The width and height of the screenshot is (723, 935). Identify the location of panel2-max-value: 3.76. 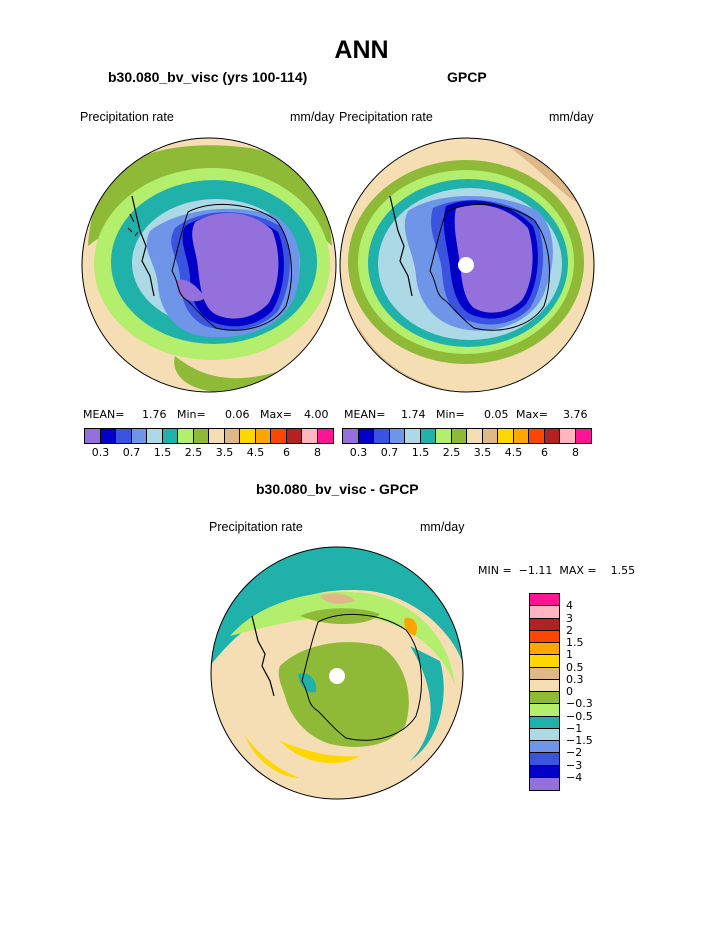
(575, 414).